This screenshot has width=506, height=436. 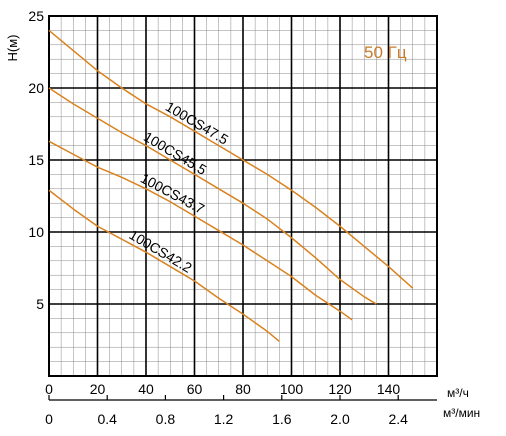 What do you see at coordinates (223, 397) in the screenshot?
I see `x2-axis-tick-marks` at bounding box center [223, 397].